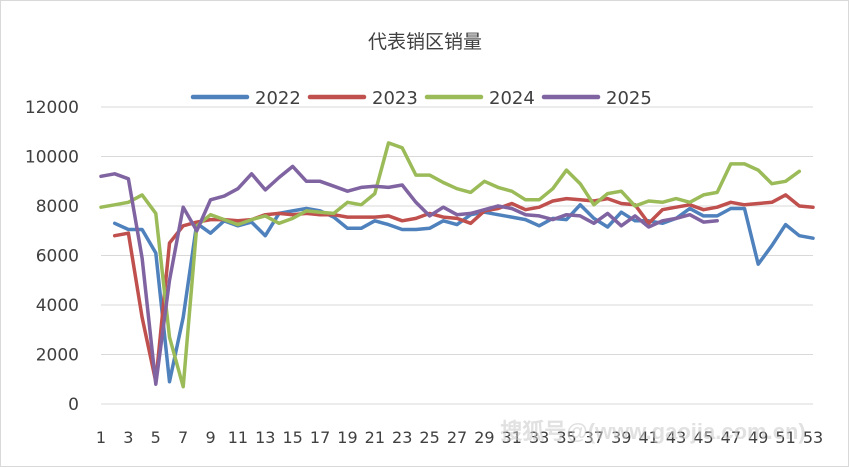 This screenshot has width=849, height=468. Describe the element at coordinates (395, 98) in the screenshot. I see `legend-label-2023: 2023` at that location.